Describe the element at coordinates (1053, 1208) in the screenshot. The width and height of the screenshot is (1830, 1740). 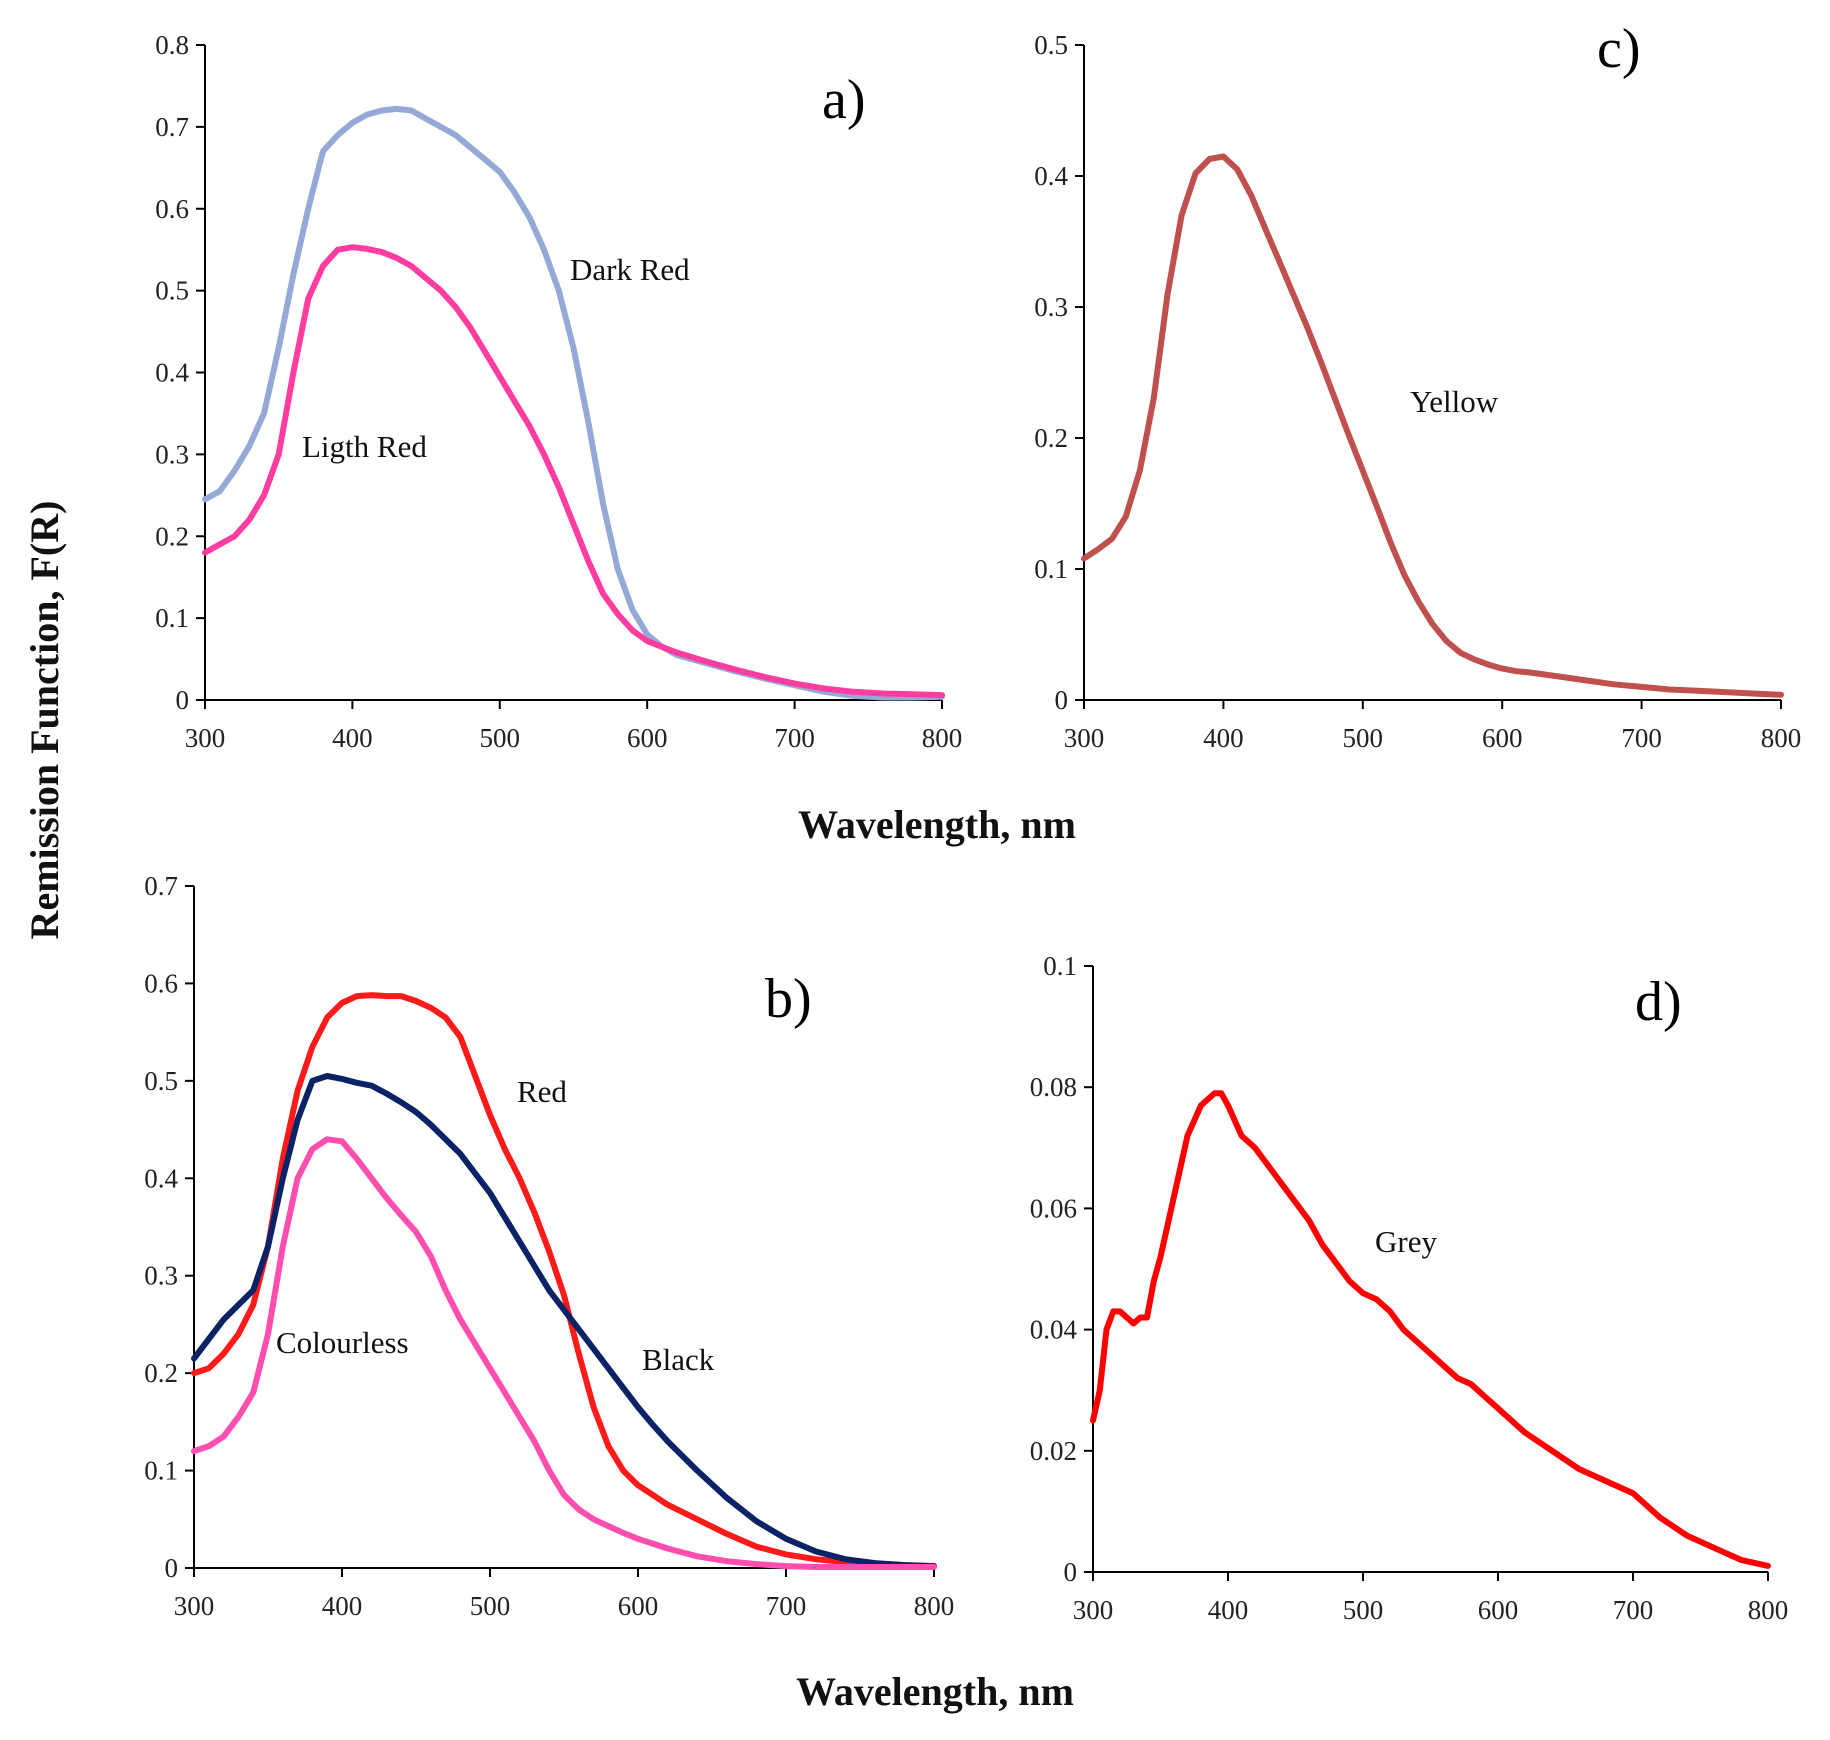
I see `y-tick-label: 0.06` at that location.